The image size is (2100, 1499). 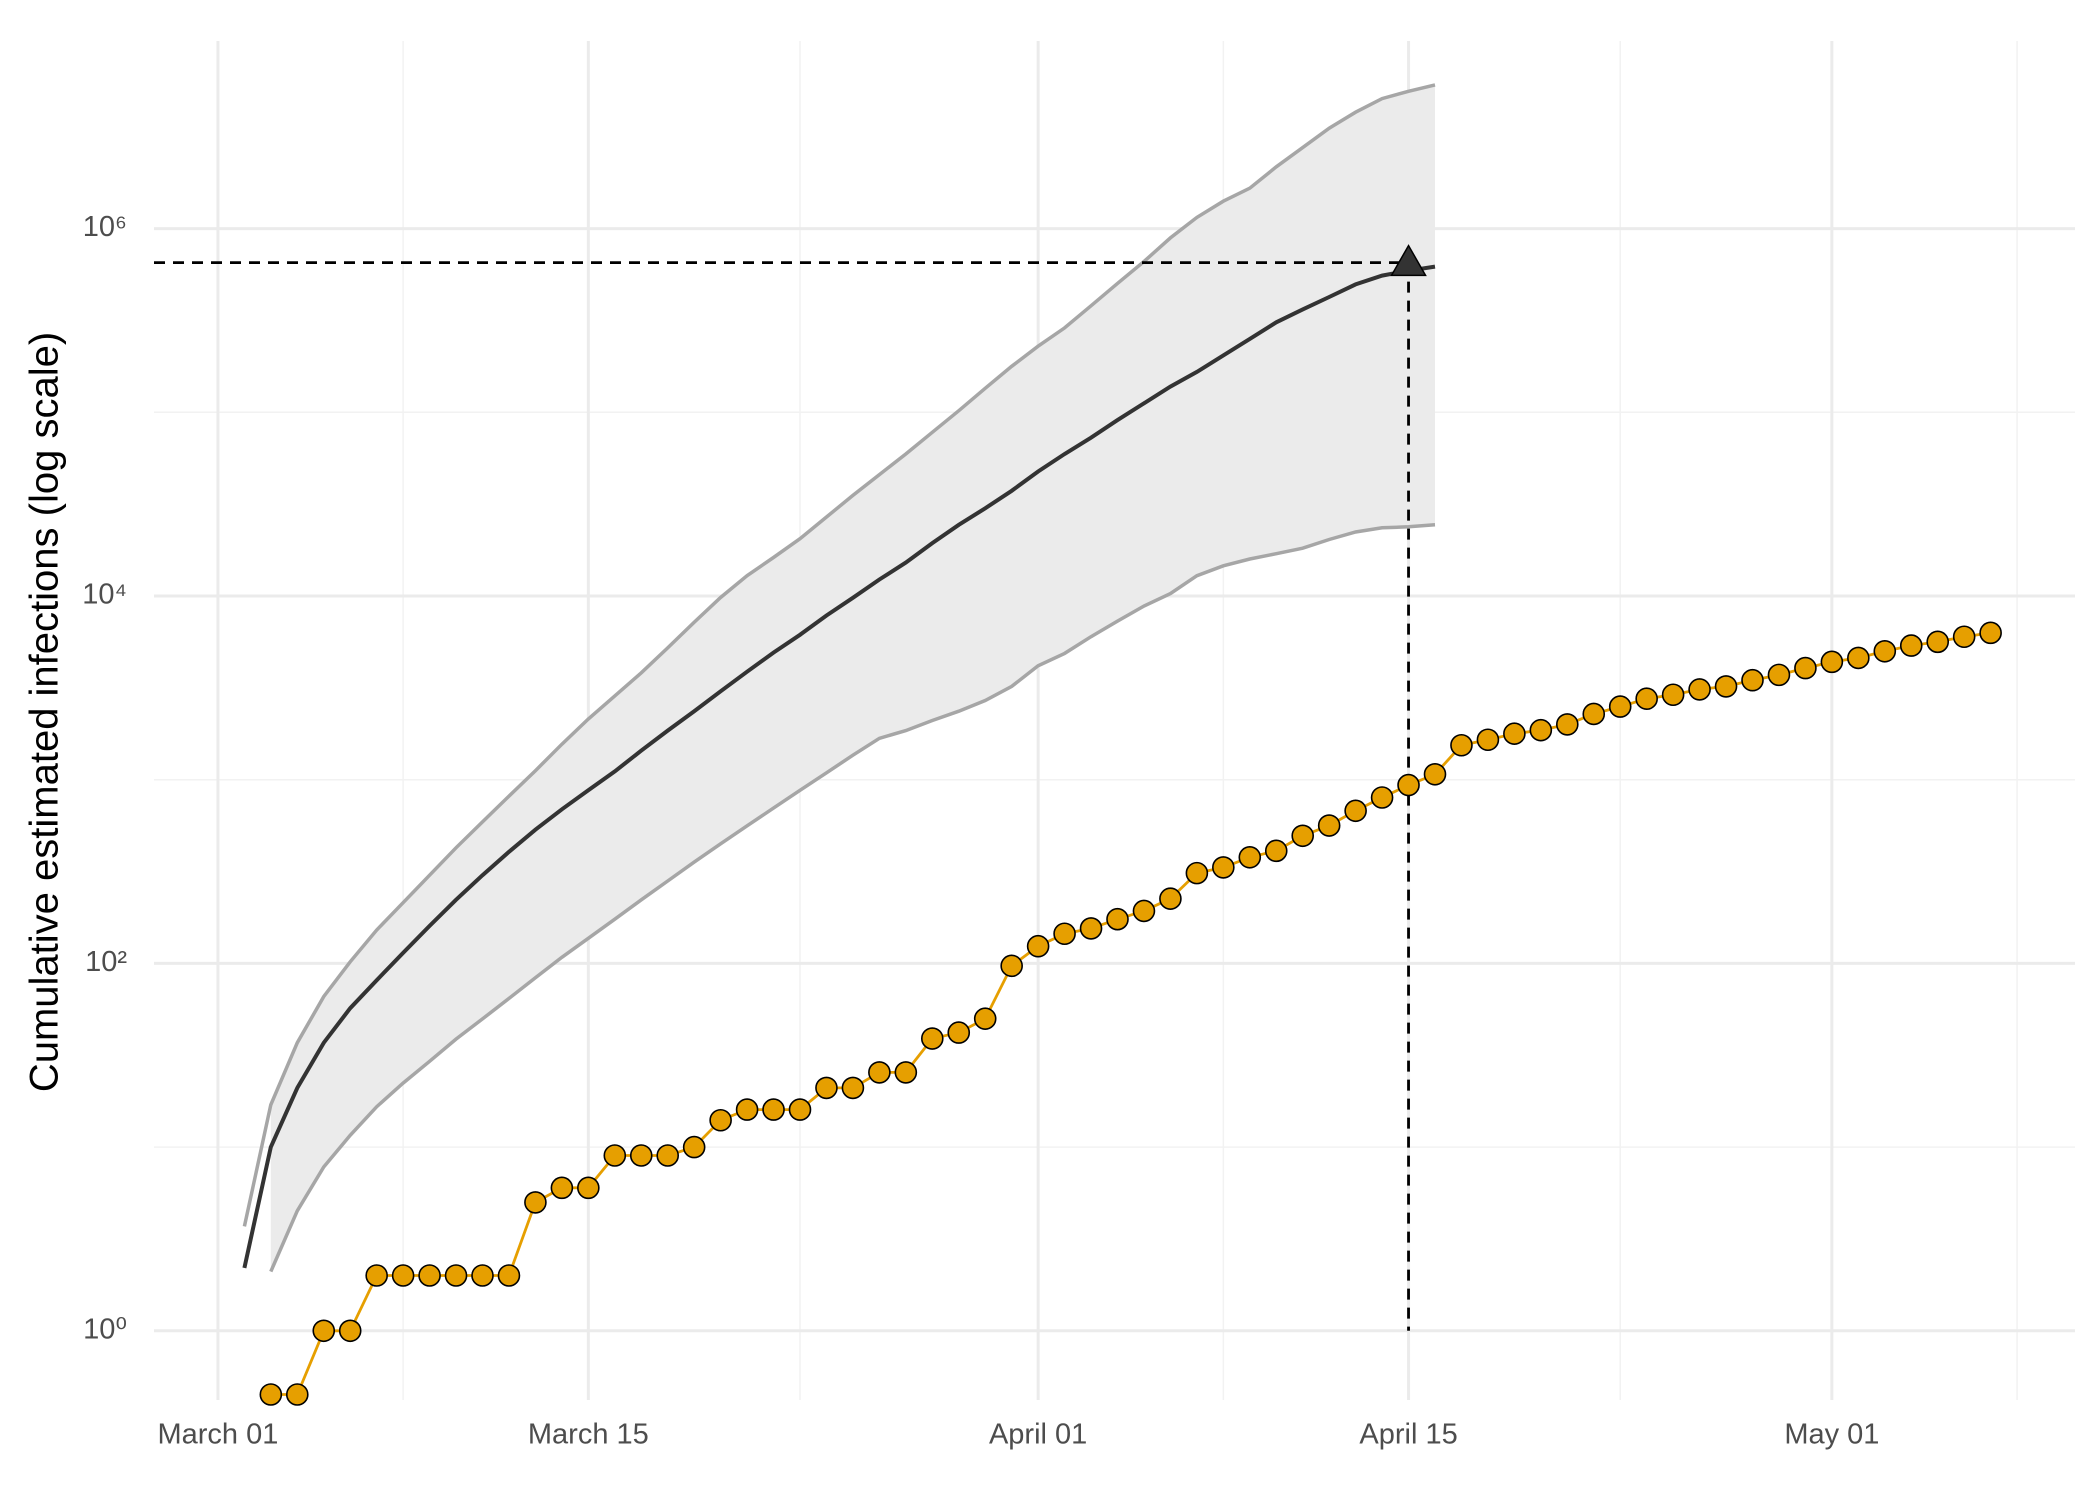 What do you see at coordinates (104, 595) in the screenshot?
I see `y-tick-label: 10⁴` at bounding box center [104, 595].